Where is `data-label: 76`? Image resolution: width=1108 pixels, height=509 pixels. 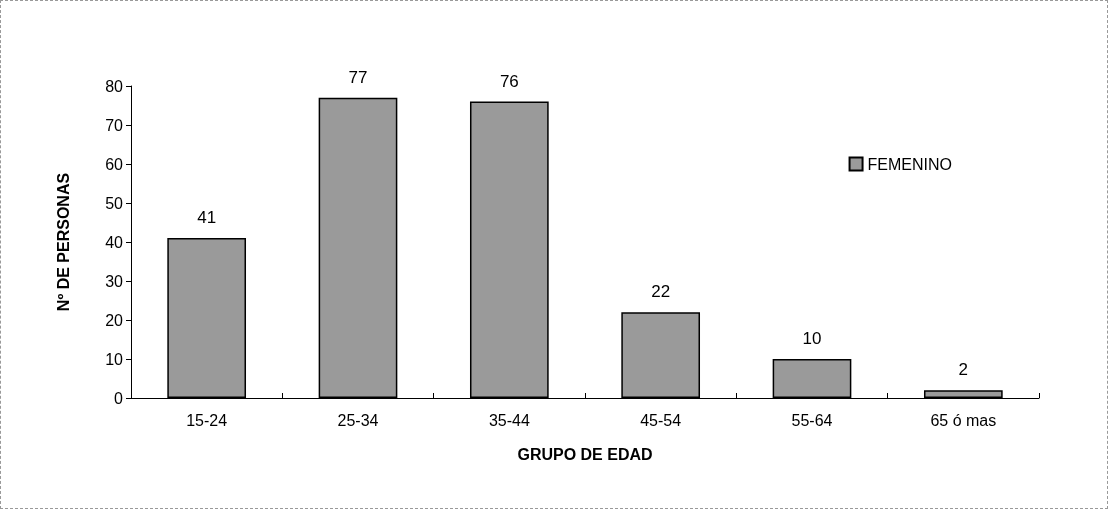 data-label: 76 is located at coordinates (509, 81).